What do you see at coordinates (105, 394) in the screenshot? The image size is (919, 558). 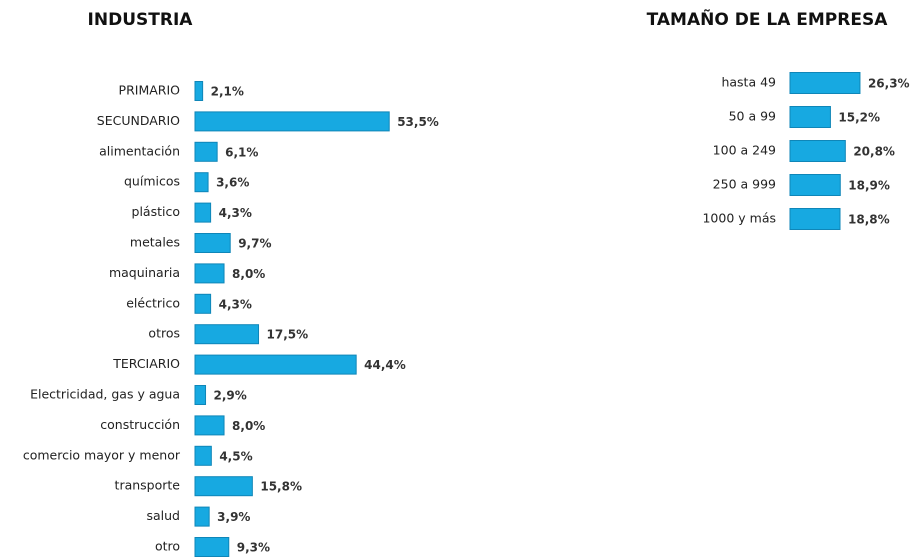 I see `category-label: Electricidad, gas y agua` at bounding box center [105, 394].